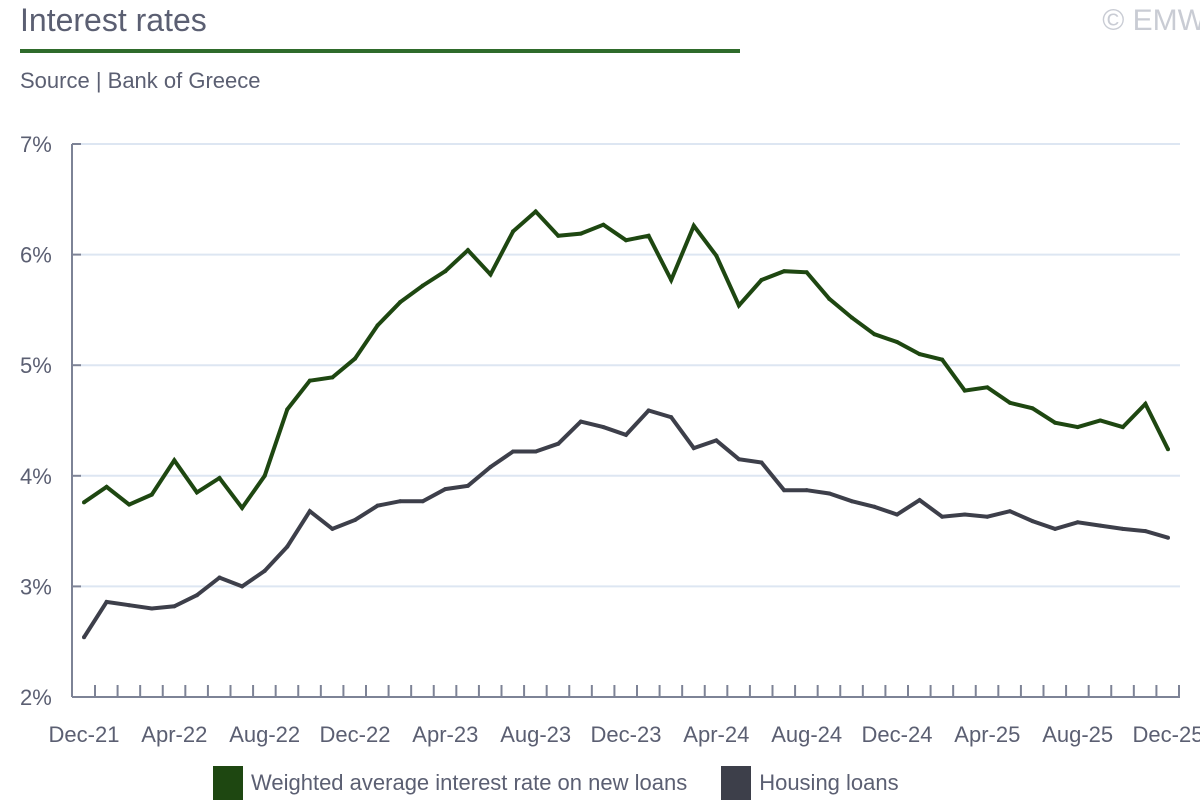  What do you see at coordinates (445, 734) in the screenshot?
I see `x-tick-label: Apr-23` at bounding box center [445, 734].